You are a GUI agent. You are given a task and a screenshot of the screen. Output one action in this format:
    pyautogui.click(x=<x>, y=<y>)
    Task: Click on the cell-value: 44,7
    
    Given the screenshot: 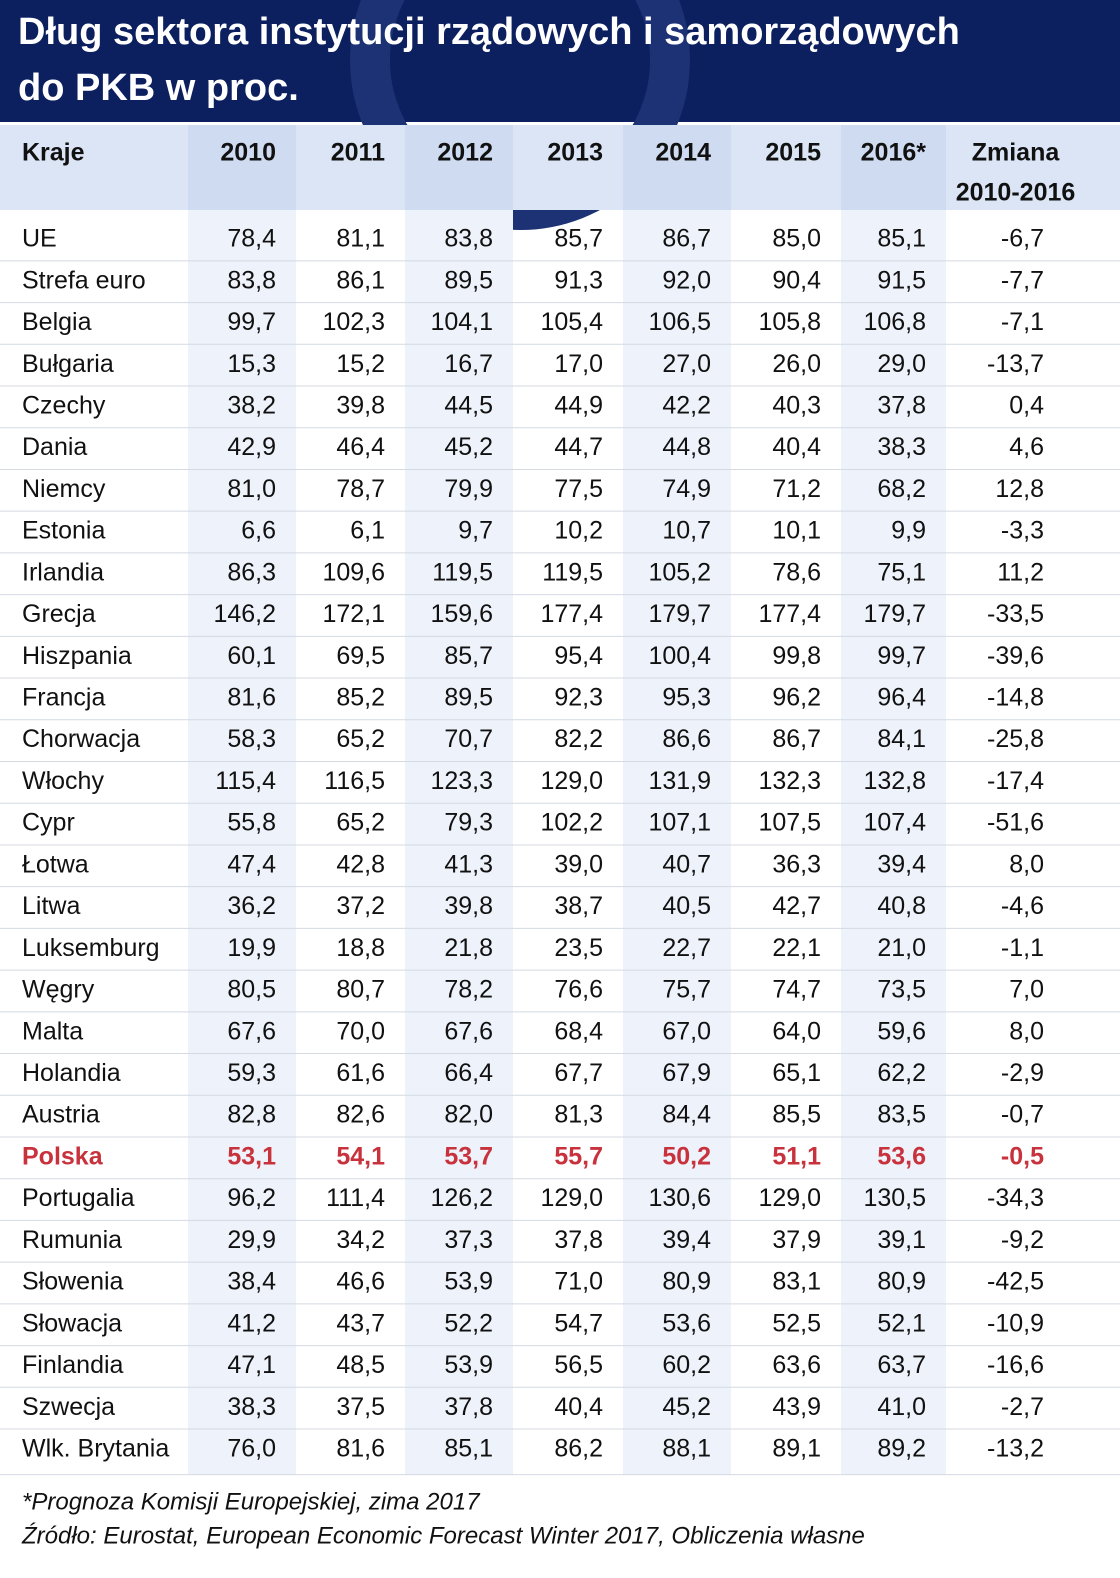 What is the action you would take?
    pyautogui.click(x=578, y=447)
    